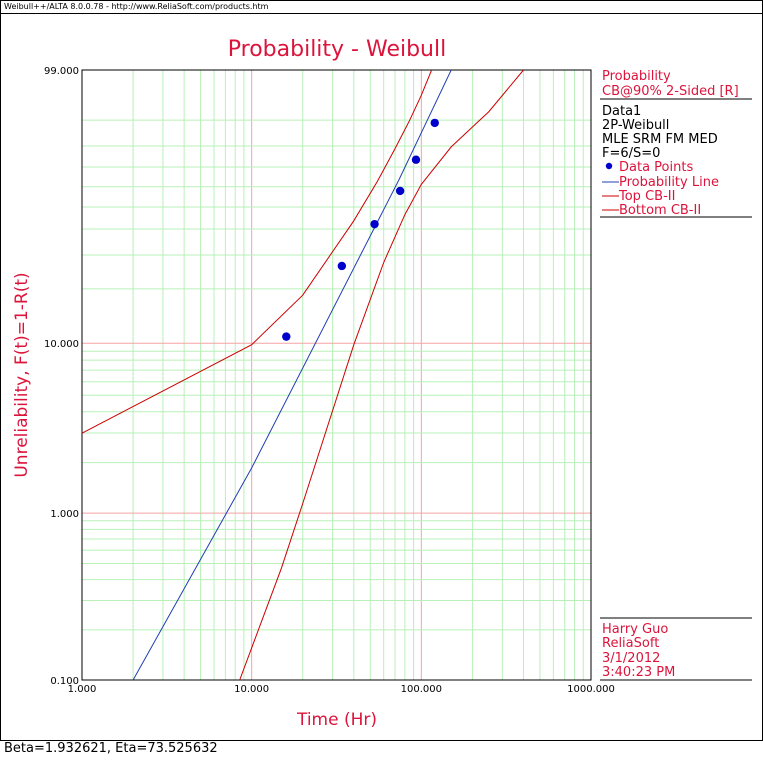  I want to click on y-tick-label: 1.000, so click(64, 514).